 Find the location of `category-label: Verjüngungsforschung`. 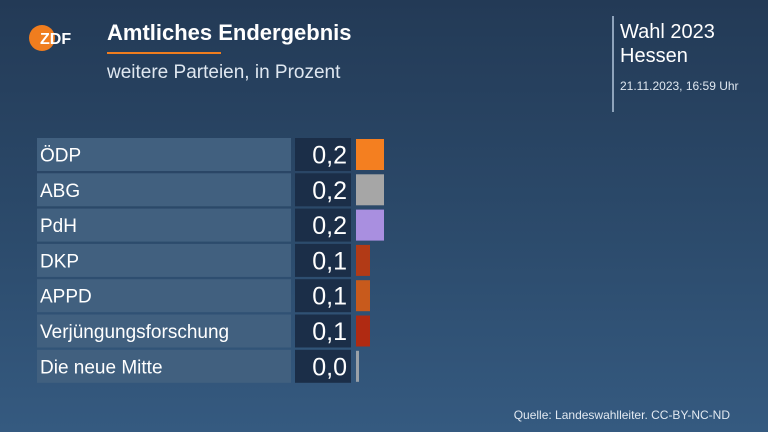

category-label: Verjüngungsforschung is located at coordinates (134, 332).